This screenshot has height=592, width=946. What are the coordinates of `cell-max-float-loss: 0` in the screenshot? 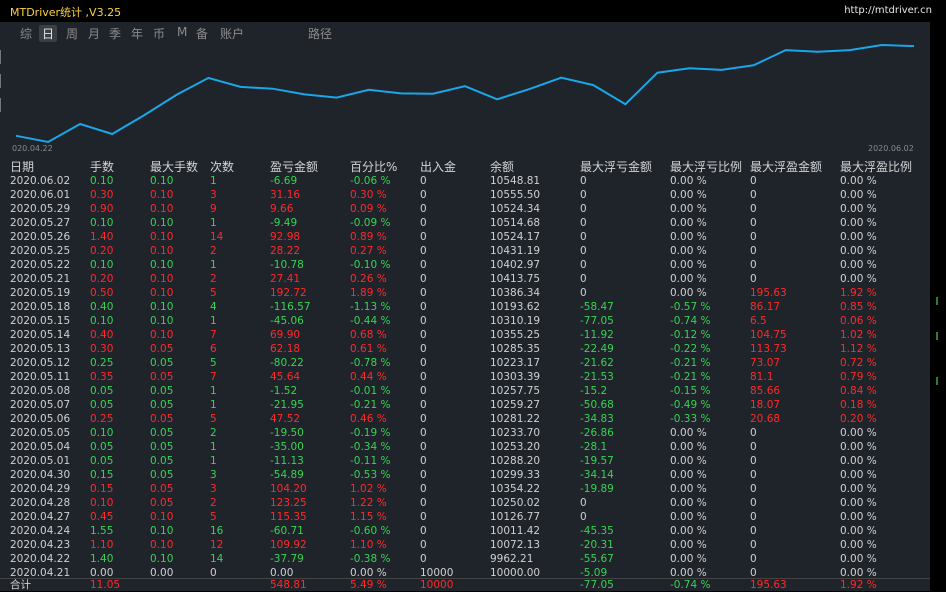 It's located at (583, 237).